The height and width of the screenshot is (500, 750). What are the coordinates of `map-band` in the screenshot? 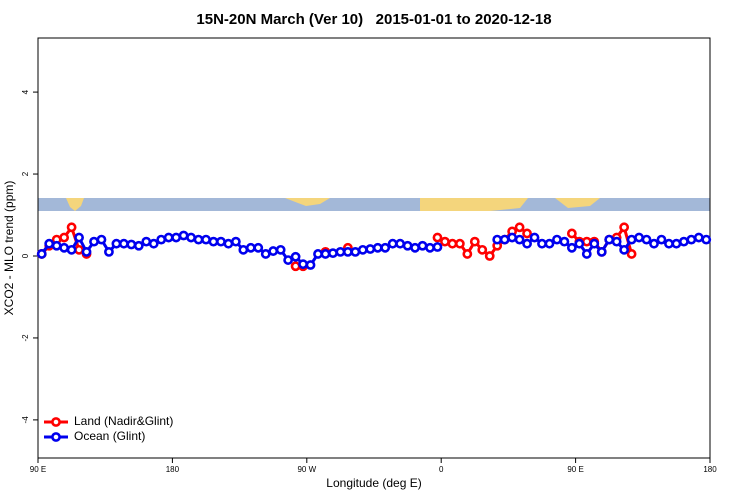 It's located at (374, 204).